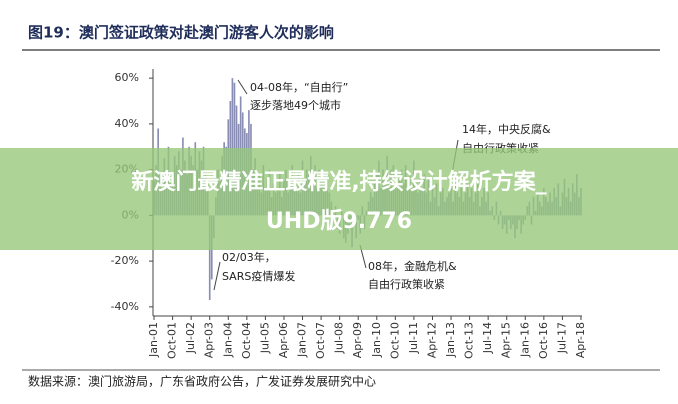 This screenshot has height=404, width=678. I want to click on annotation: SARS疫情爆发, so click(258, 276).